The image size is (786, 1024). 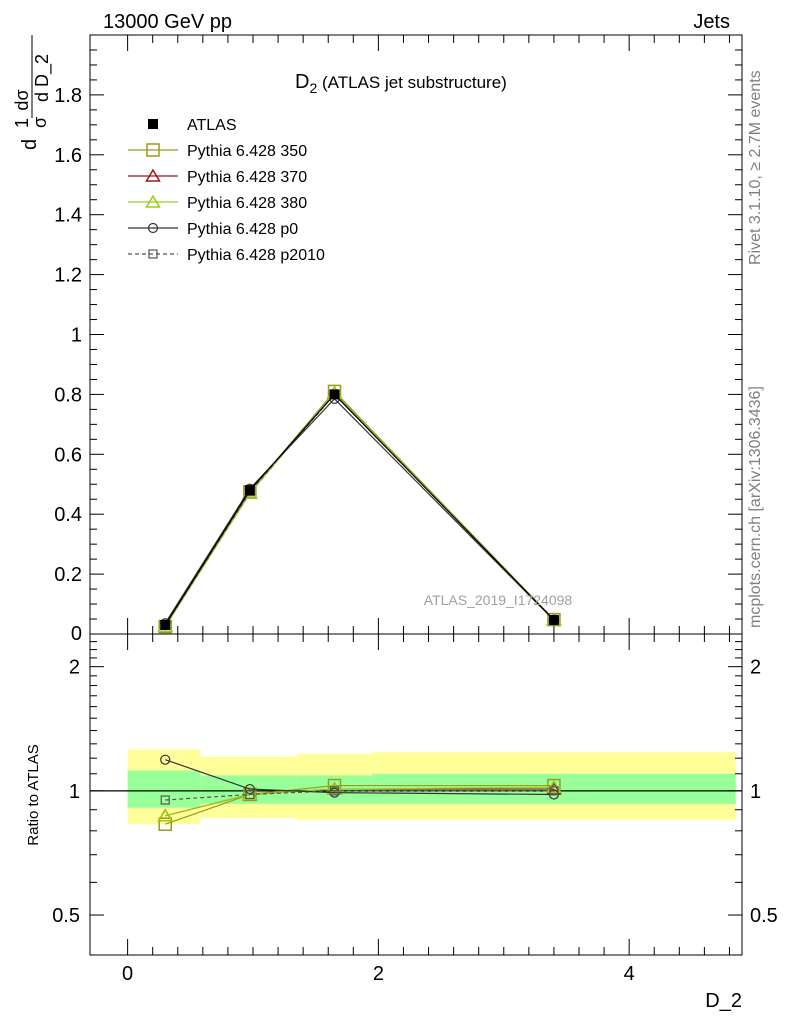 What do you see at coordinates (412, 82) in the screenshot?
I see `main-title-text: (ATLAS jet substructure)` at bounding box center [412, 82].